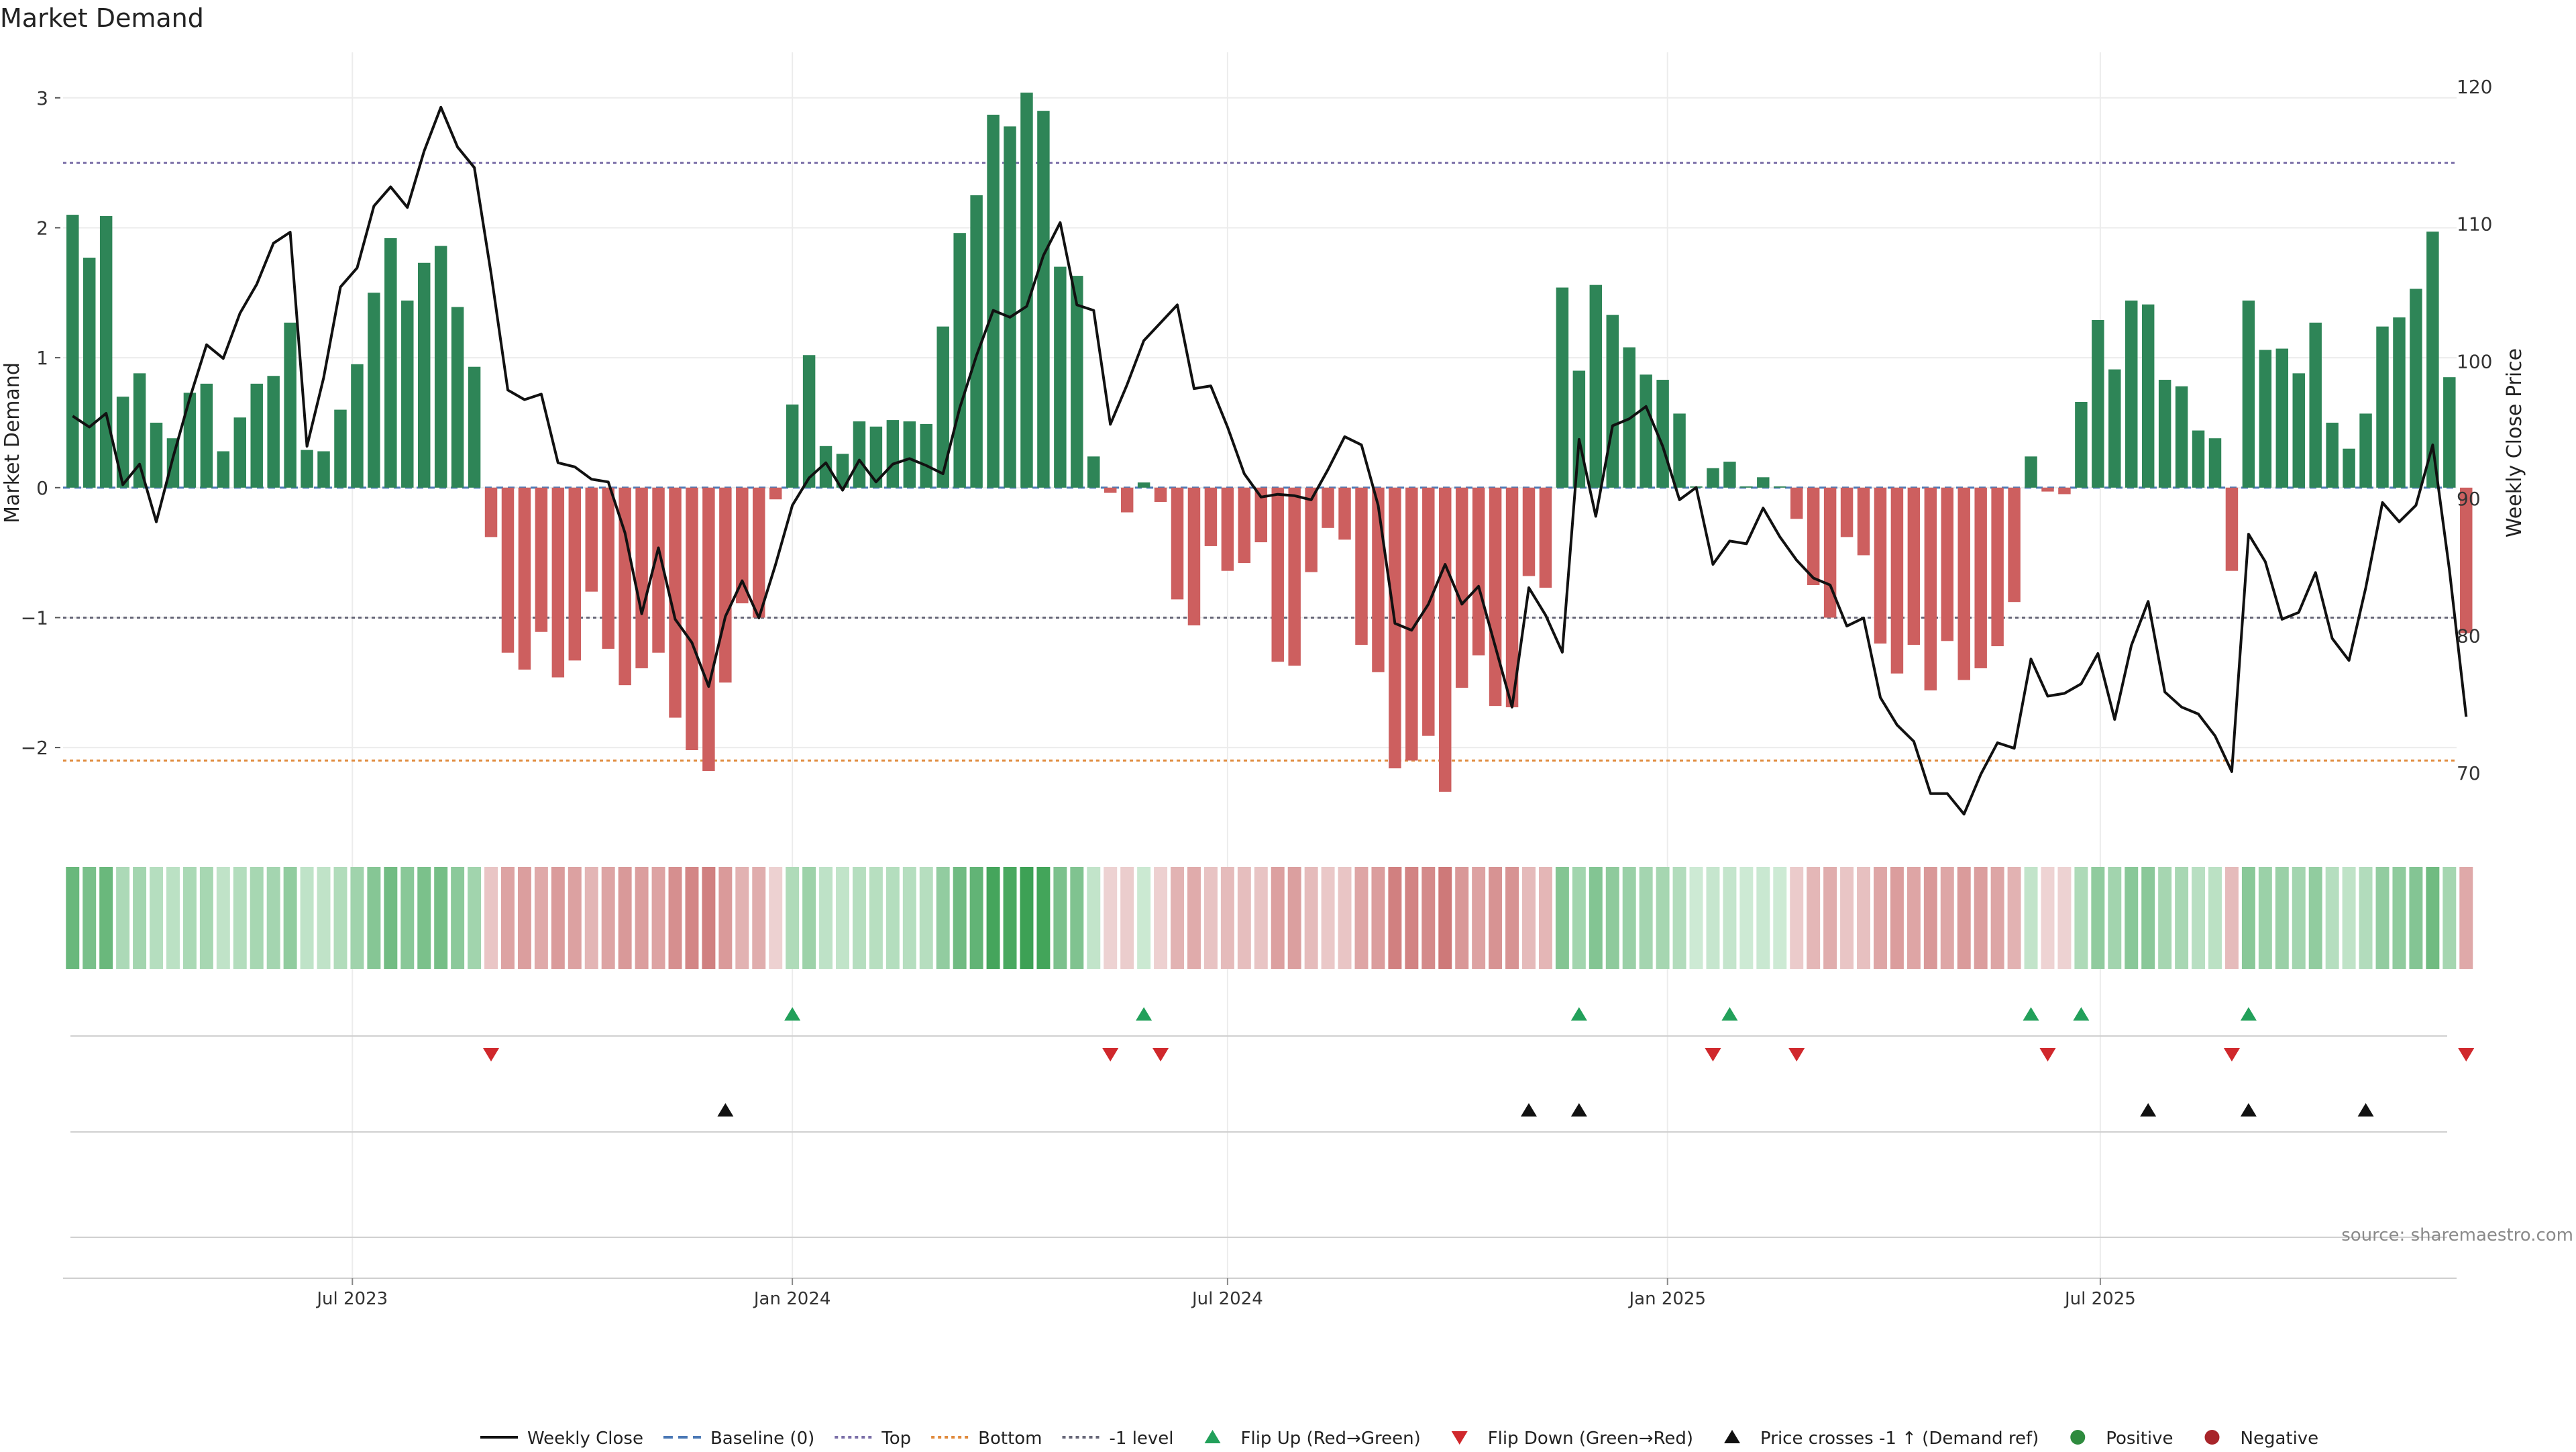 Image resolution: width=2576 pixels, height=1452 pixels. I want to click on legend-item: Flip Up (Red→Green), so click(1312, 1439).